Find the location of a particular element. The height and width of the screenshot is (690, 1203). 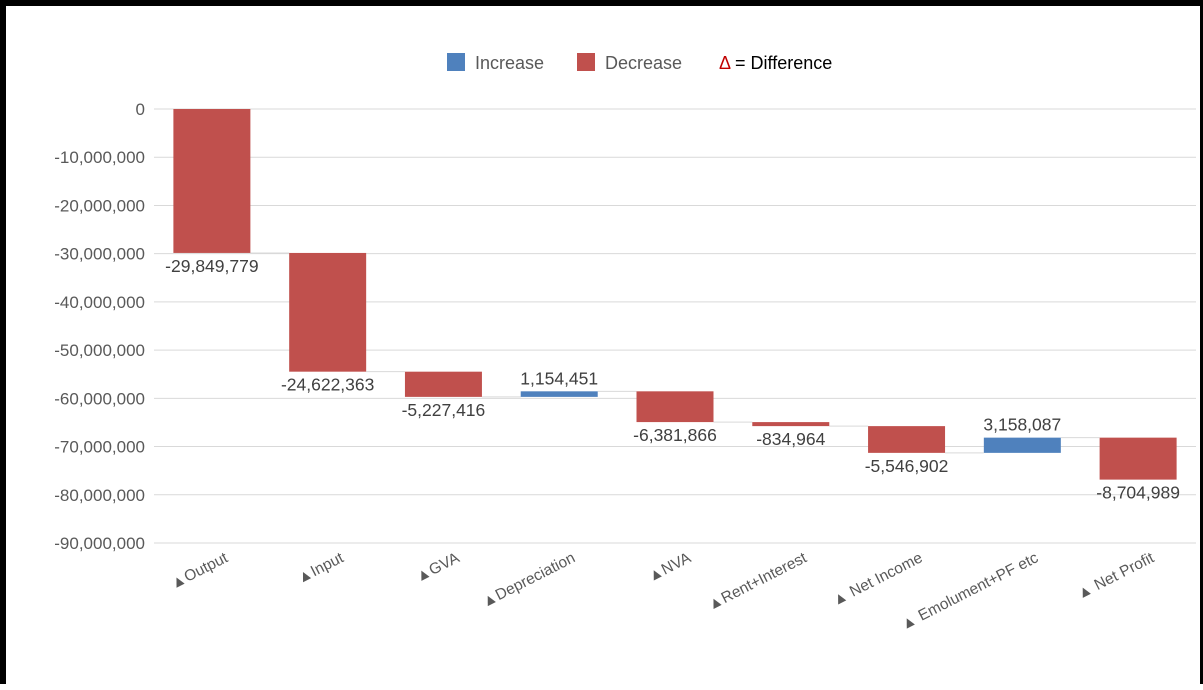

legend-delta-symbol: Δ is located at coordinates (725, 63).